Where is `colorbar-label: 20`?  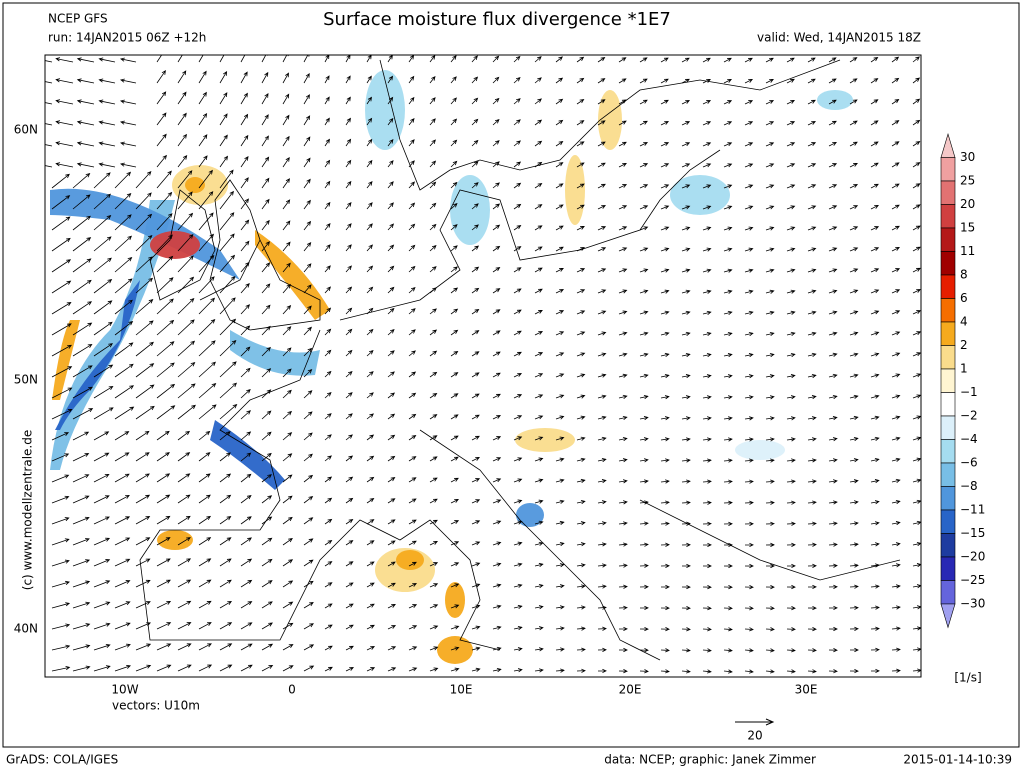
colorbar-label: 20 is located at coordinates (967, 204).